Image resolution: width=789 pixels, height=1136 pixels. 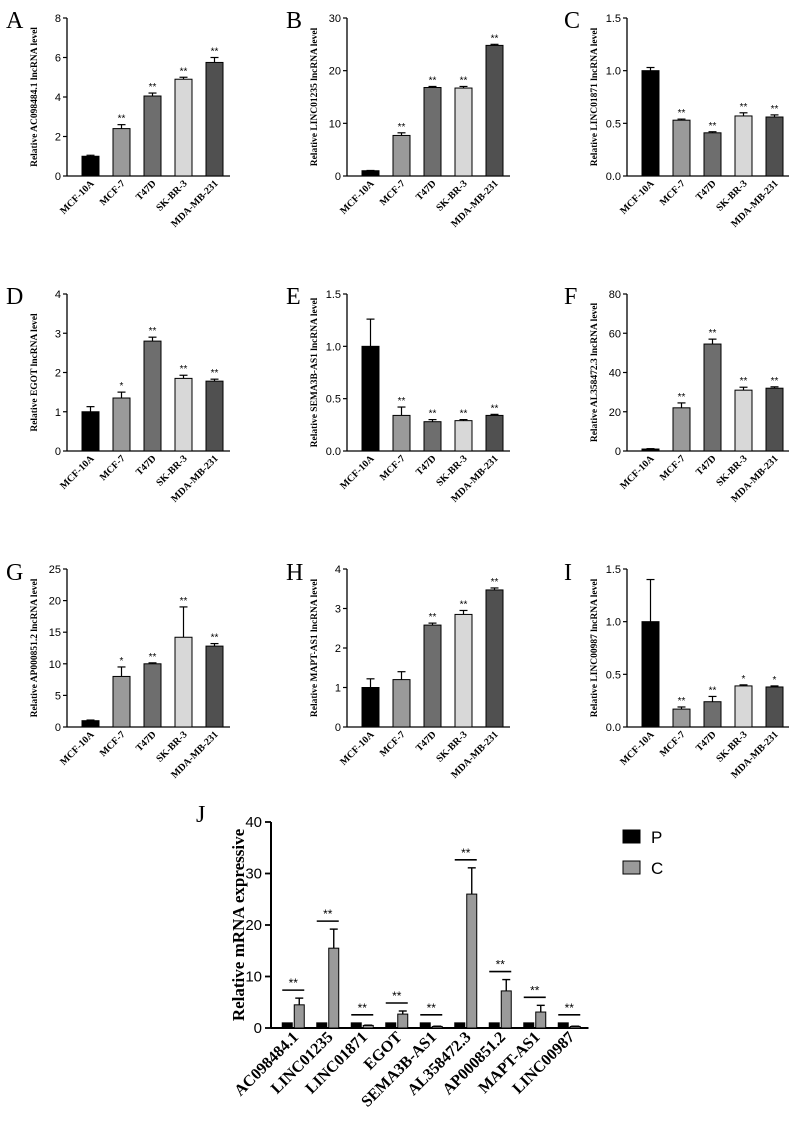 I want to click on y-axis-label: Relative LINC01235 lncRNA level, so click(x=315, y=96).